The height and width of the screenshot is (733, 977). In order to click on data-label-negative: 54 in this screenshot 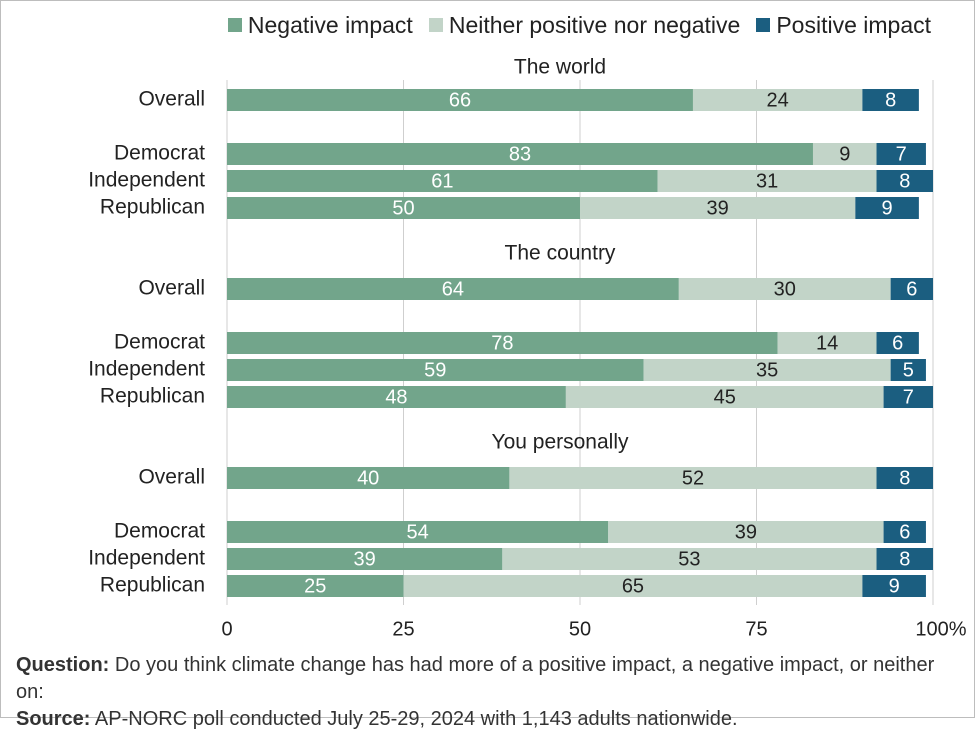, I will do `click(417, 532)`.